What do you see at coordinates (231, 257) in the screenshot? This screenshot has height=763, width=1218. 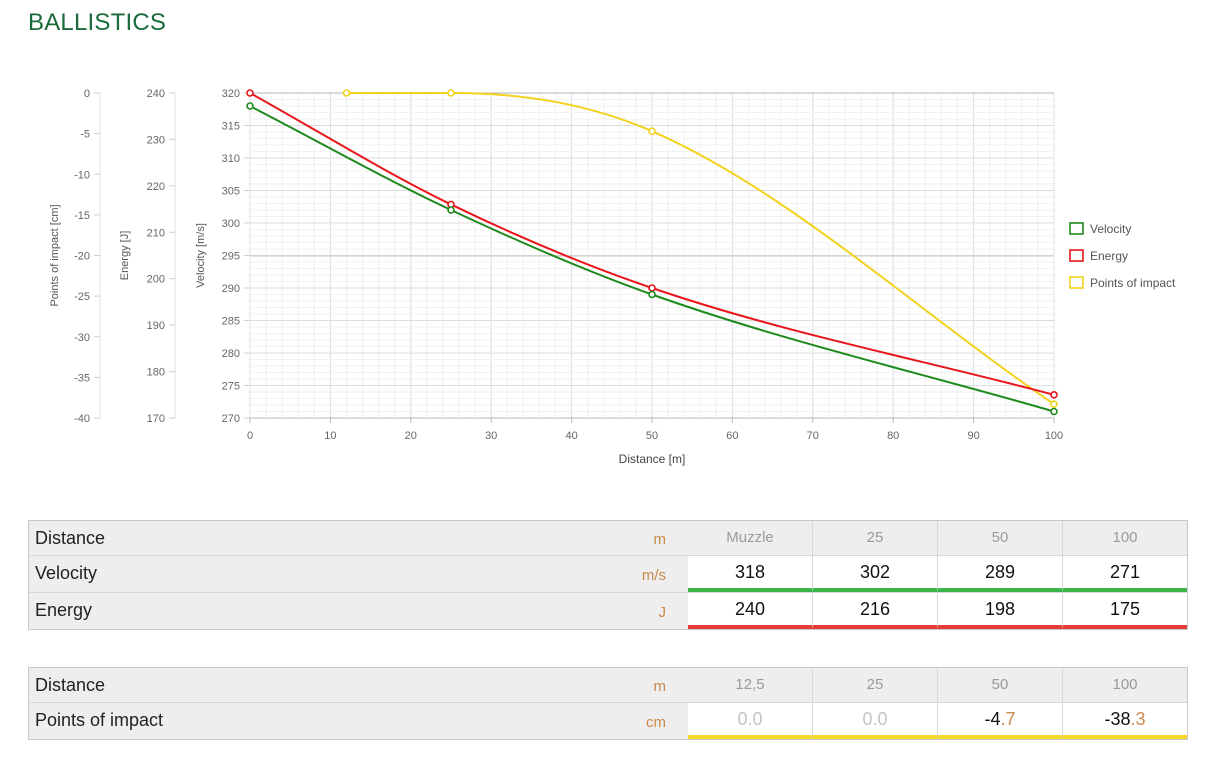 I see `velocity-tick-label: 295` at bounding box center [231, 257].